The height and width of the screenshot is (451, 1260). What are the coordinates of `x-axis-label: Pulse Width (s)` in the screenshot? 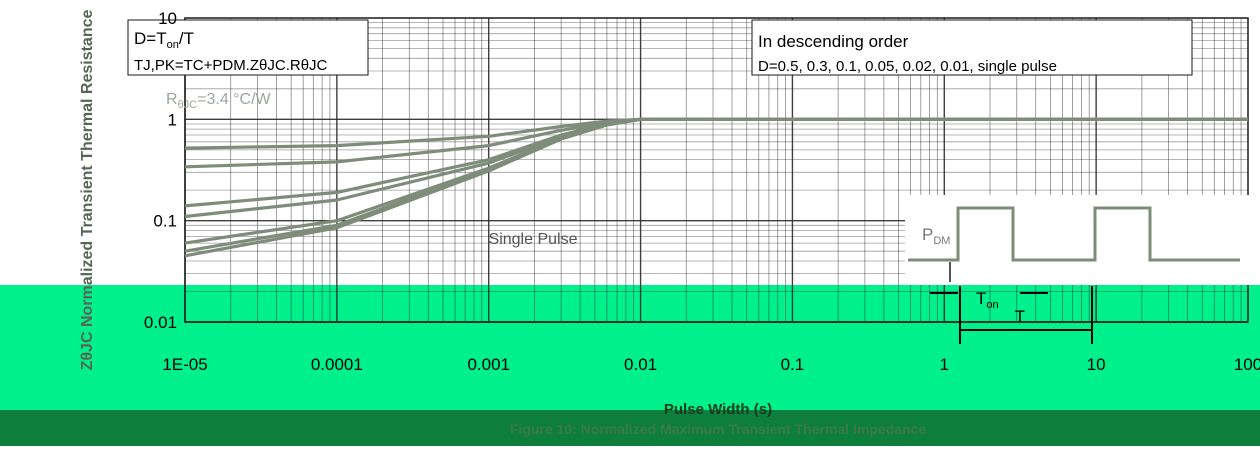 It's located at (718, 409).